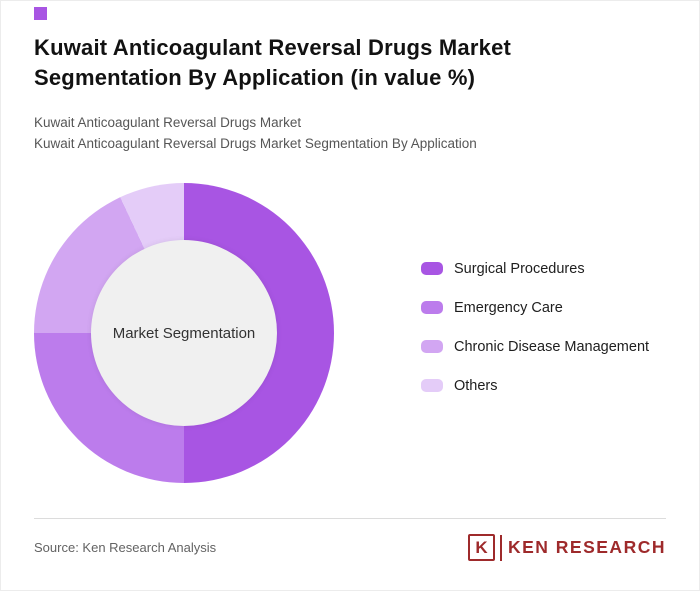 The height and width of the screenshot is (591, 700). I want to click on source-text: Source: Ken Research Analysis, so click(125, 547).